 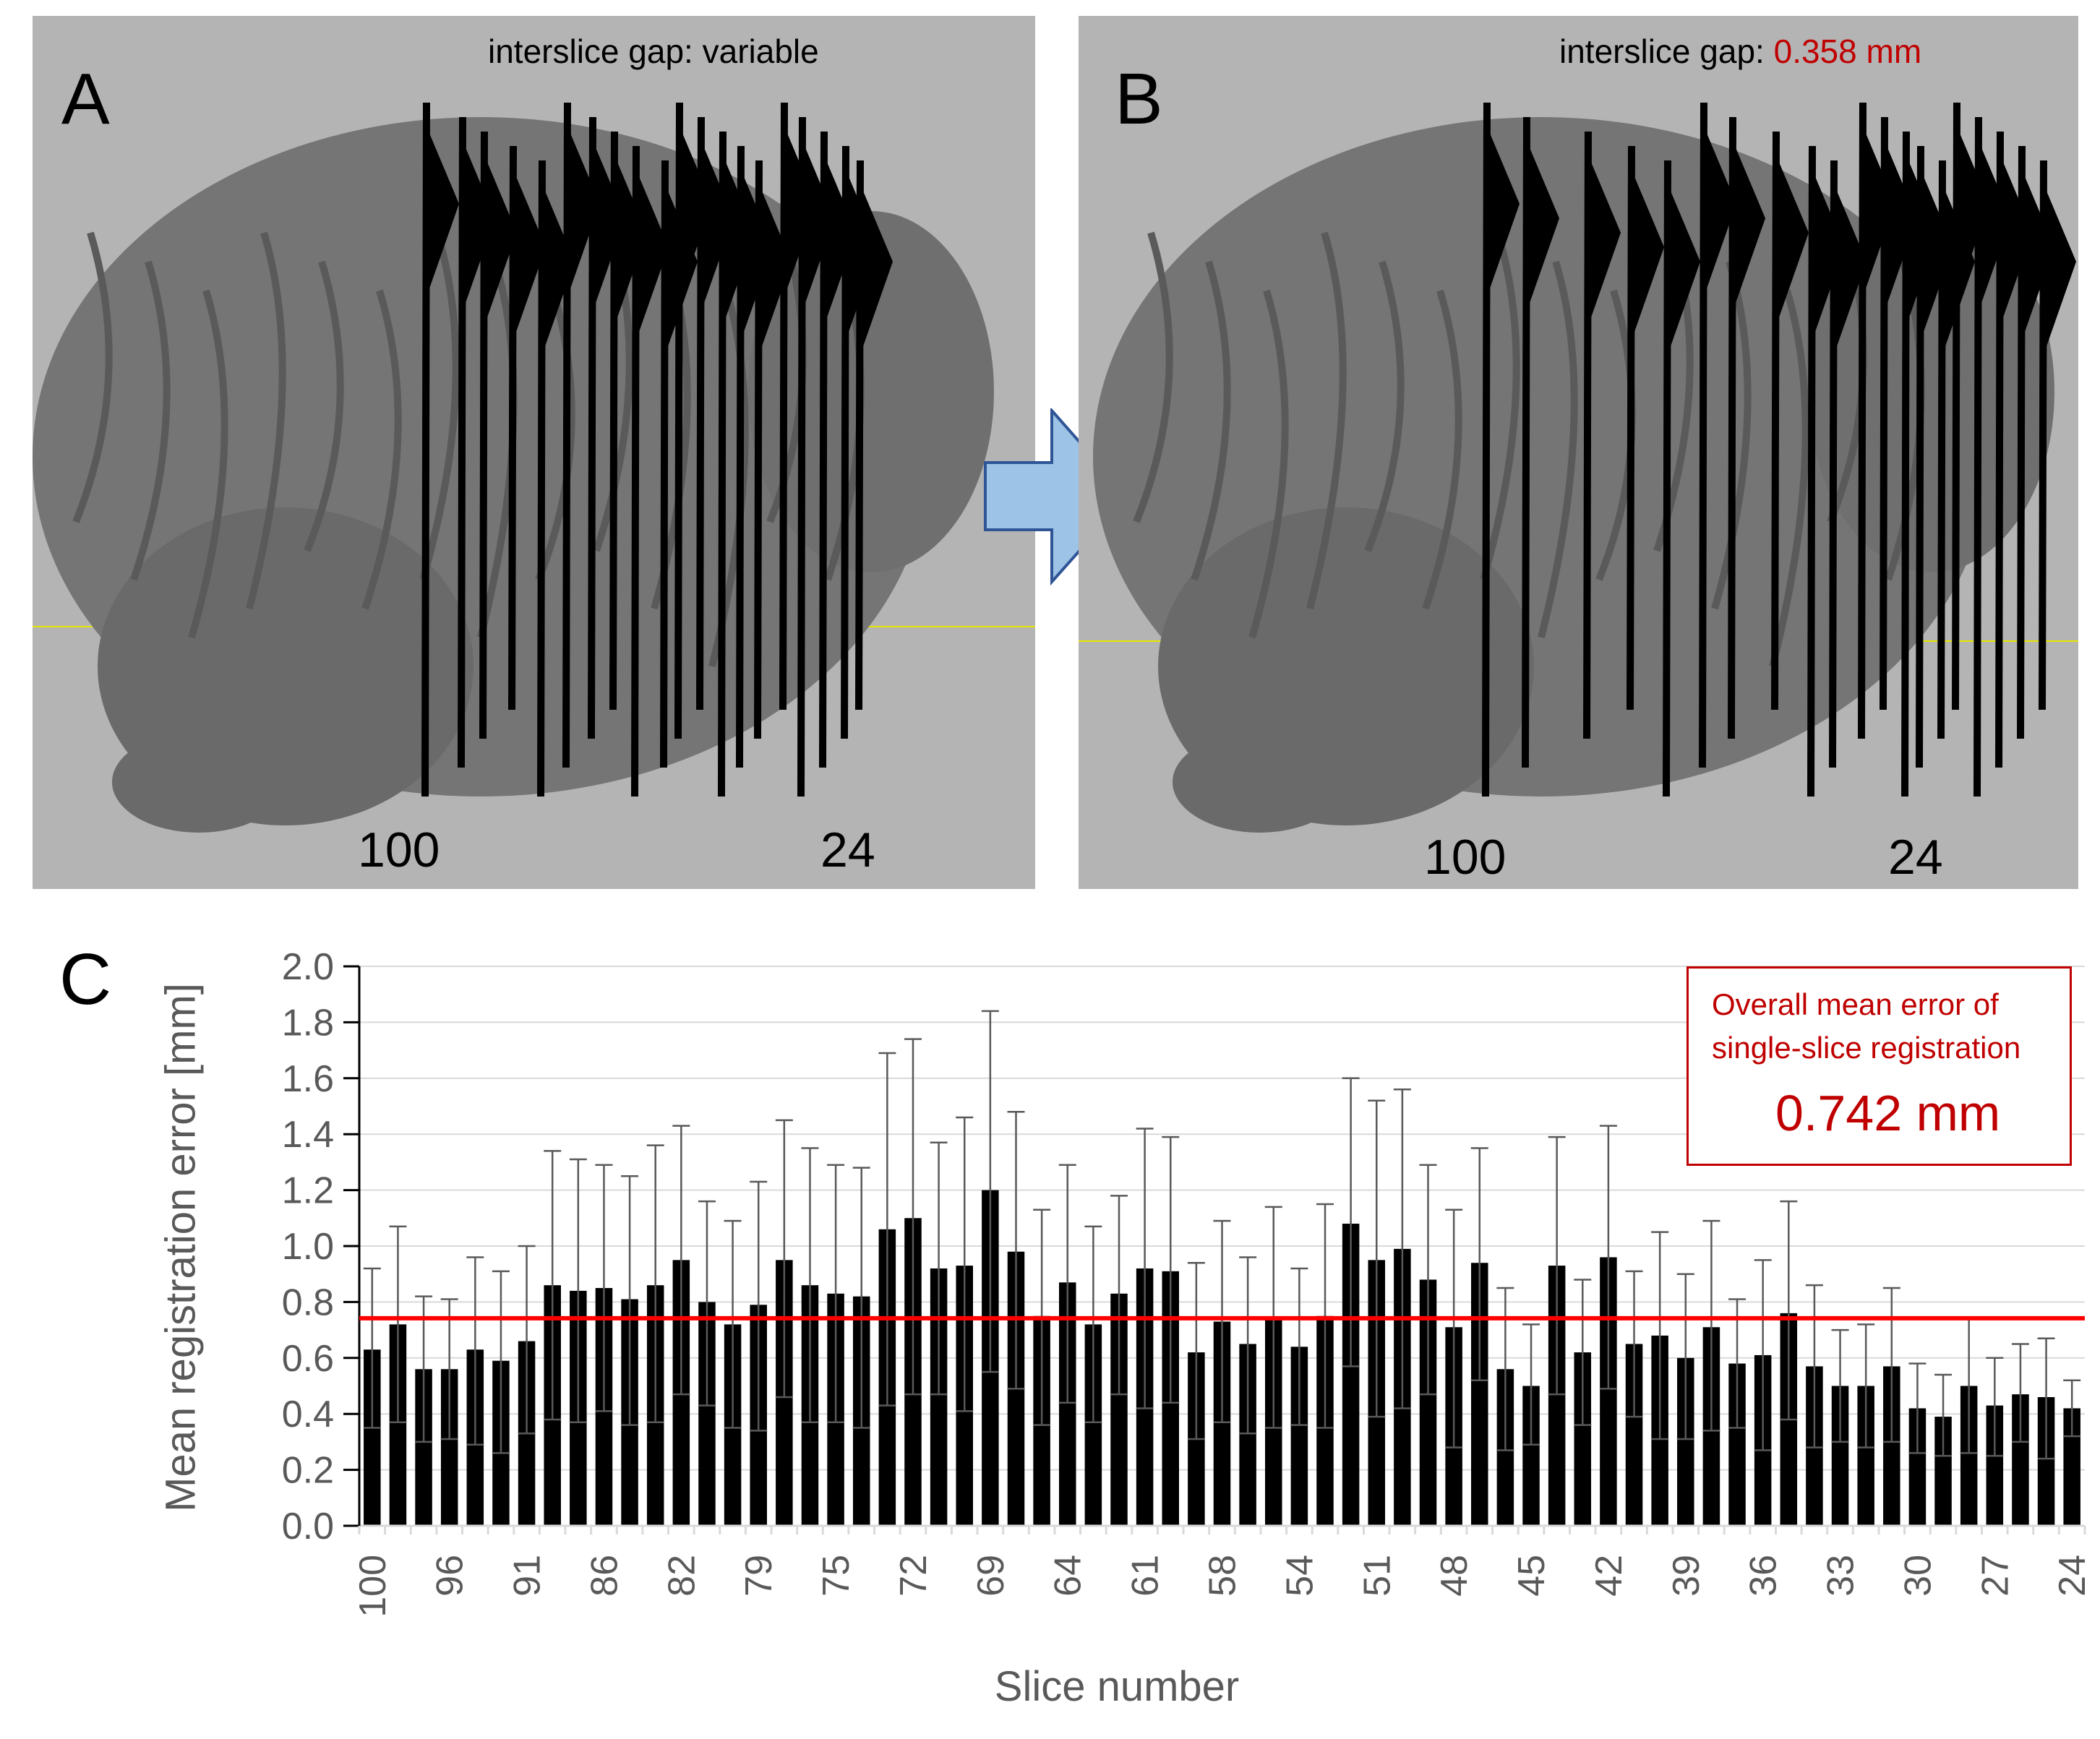 What do you see at coordinates (1146, 1576) in the screenshot?
I see `x-tick-label: 61` at bounding box center [1146, 1576].